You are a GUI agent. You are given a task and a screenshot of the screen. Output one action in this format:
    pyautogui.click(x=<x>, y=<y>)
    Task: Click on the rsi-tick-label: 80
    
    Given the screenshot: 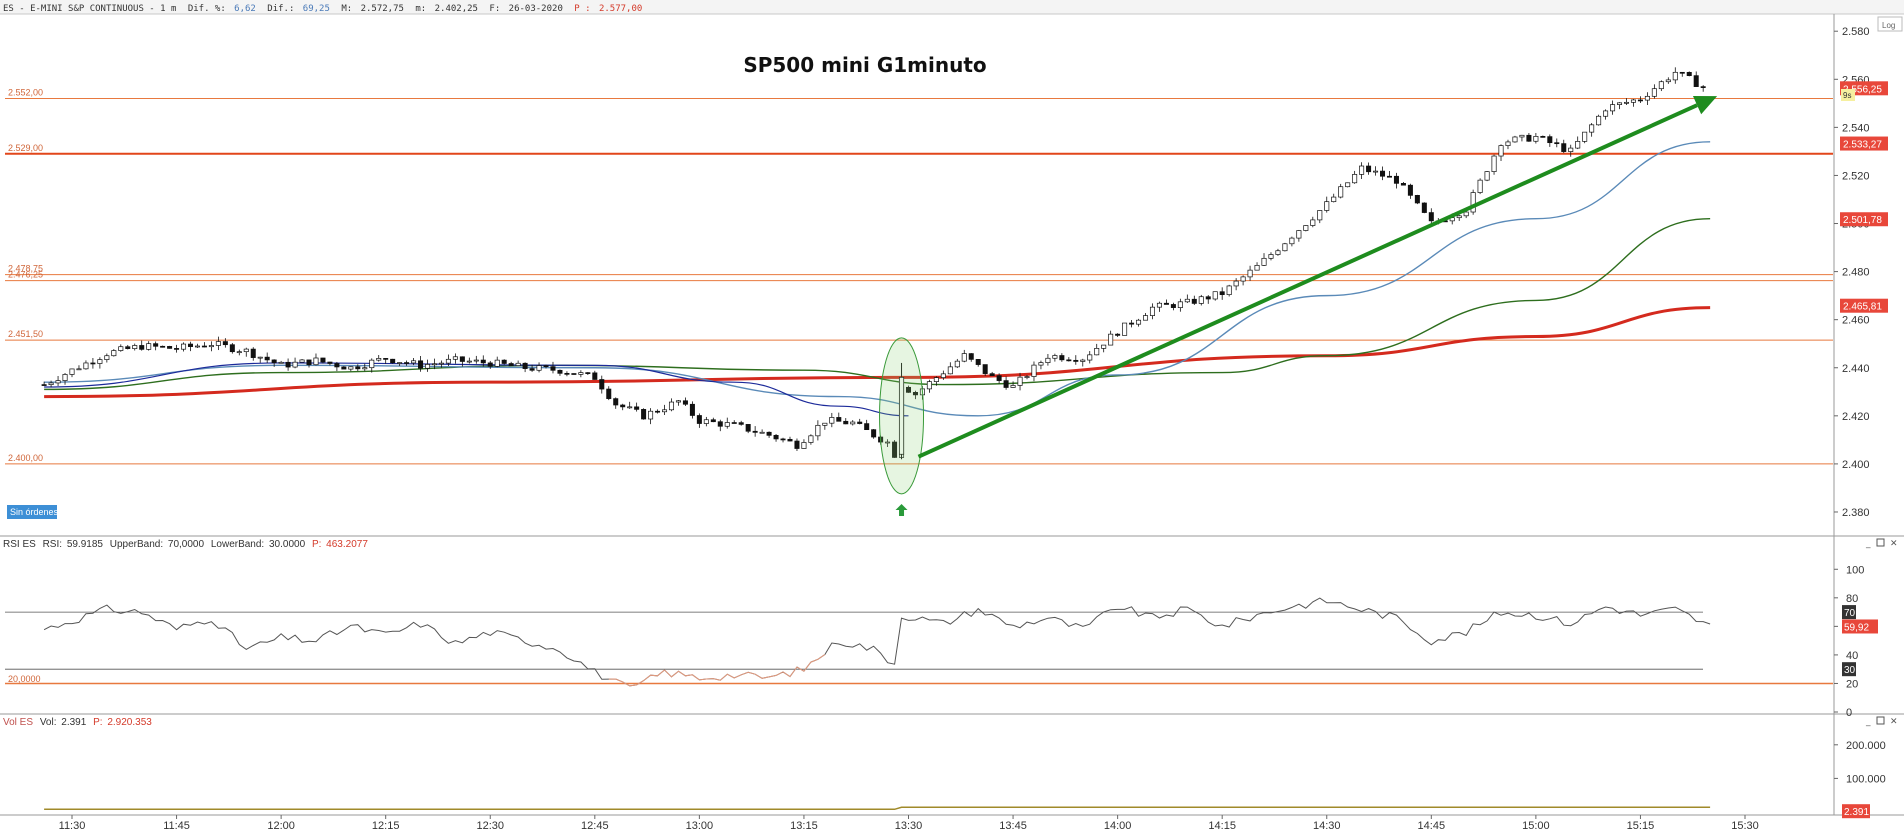 What is the action you would take?
    pyautogui.click(x=1852, y=599)
    